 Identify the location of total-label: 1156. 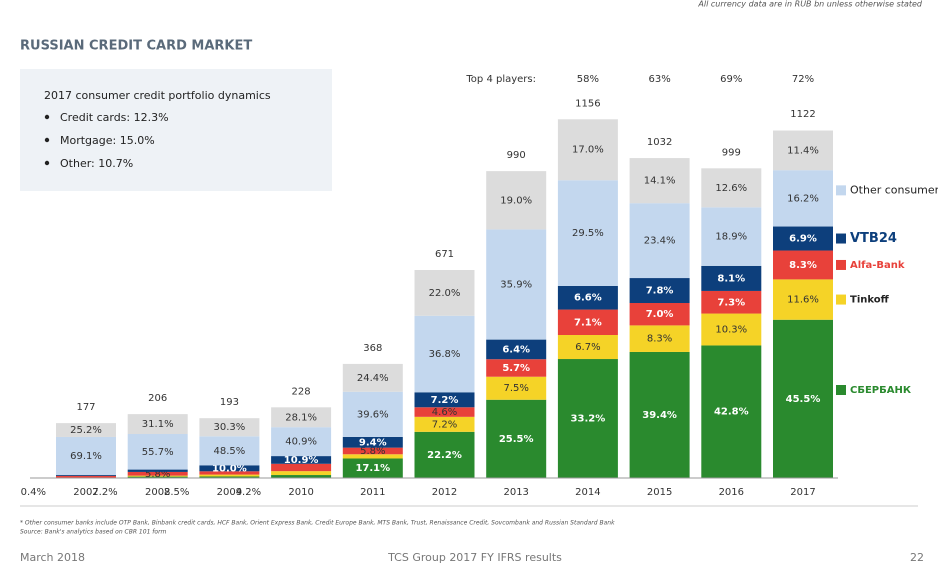
(587, 104).